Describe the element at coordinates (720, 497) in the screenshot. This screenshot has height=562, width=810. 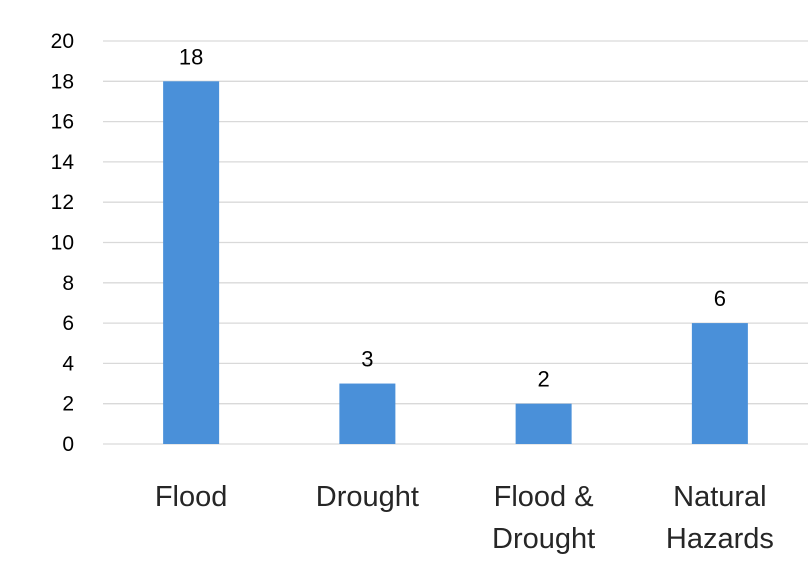
I see `x-category-label-line: Natural` at that location.